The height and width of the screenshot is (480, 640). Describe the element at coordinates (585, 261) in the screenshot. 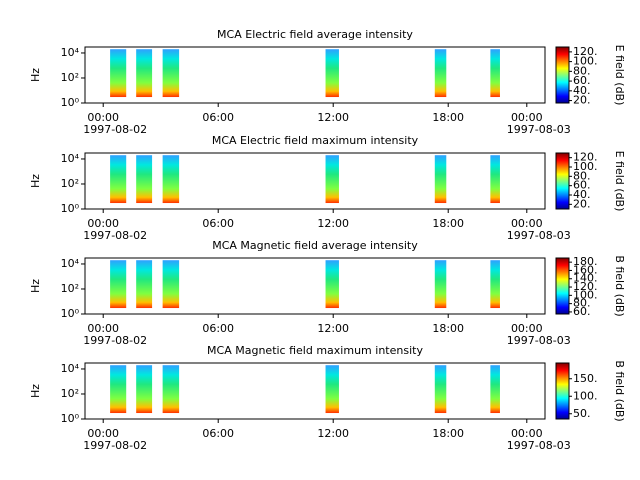

I see `colorbar-tick-label: 180.` at that location.